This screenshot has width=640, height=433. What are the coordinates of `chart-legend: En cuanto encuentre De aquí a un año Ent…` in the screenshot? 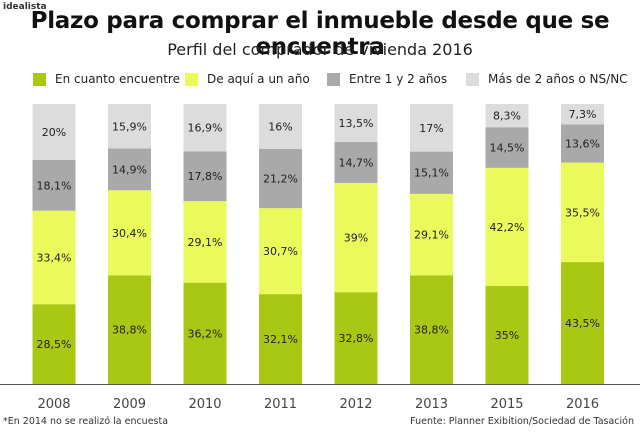 It's located at (320, 79).